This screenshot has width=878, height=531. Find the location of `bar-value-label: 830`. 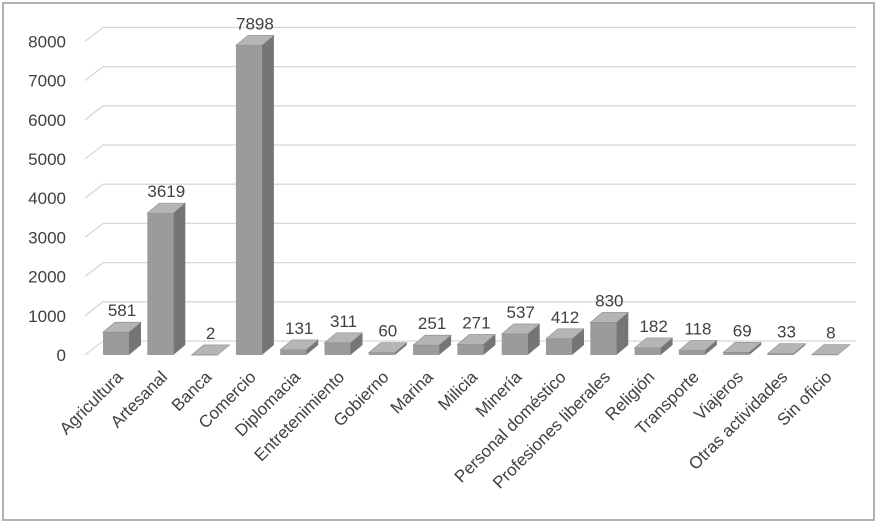

bar-value-label: 830 is located at coordinates (609, 300).